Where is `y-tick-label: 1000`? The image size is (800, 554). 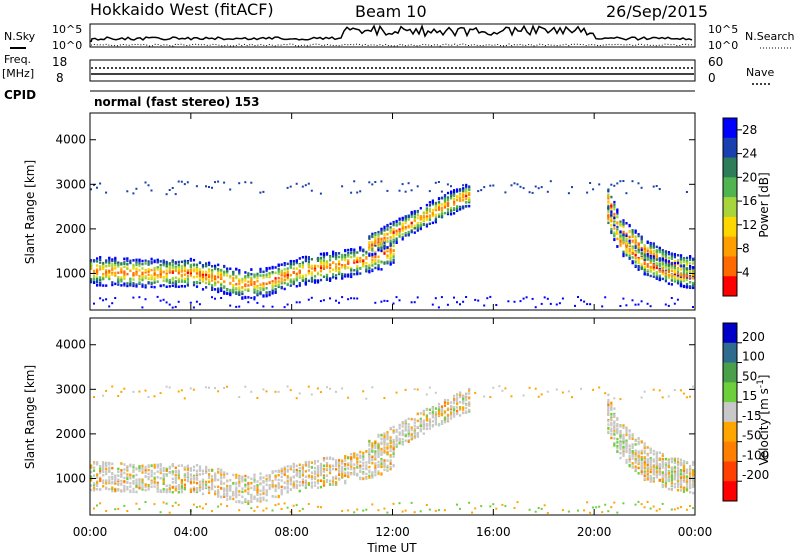
y-tick-label: 1000 is located at coordinates (70, 273).